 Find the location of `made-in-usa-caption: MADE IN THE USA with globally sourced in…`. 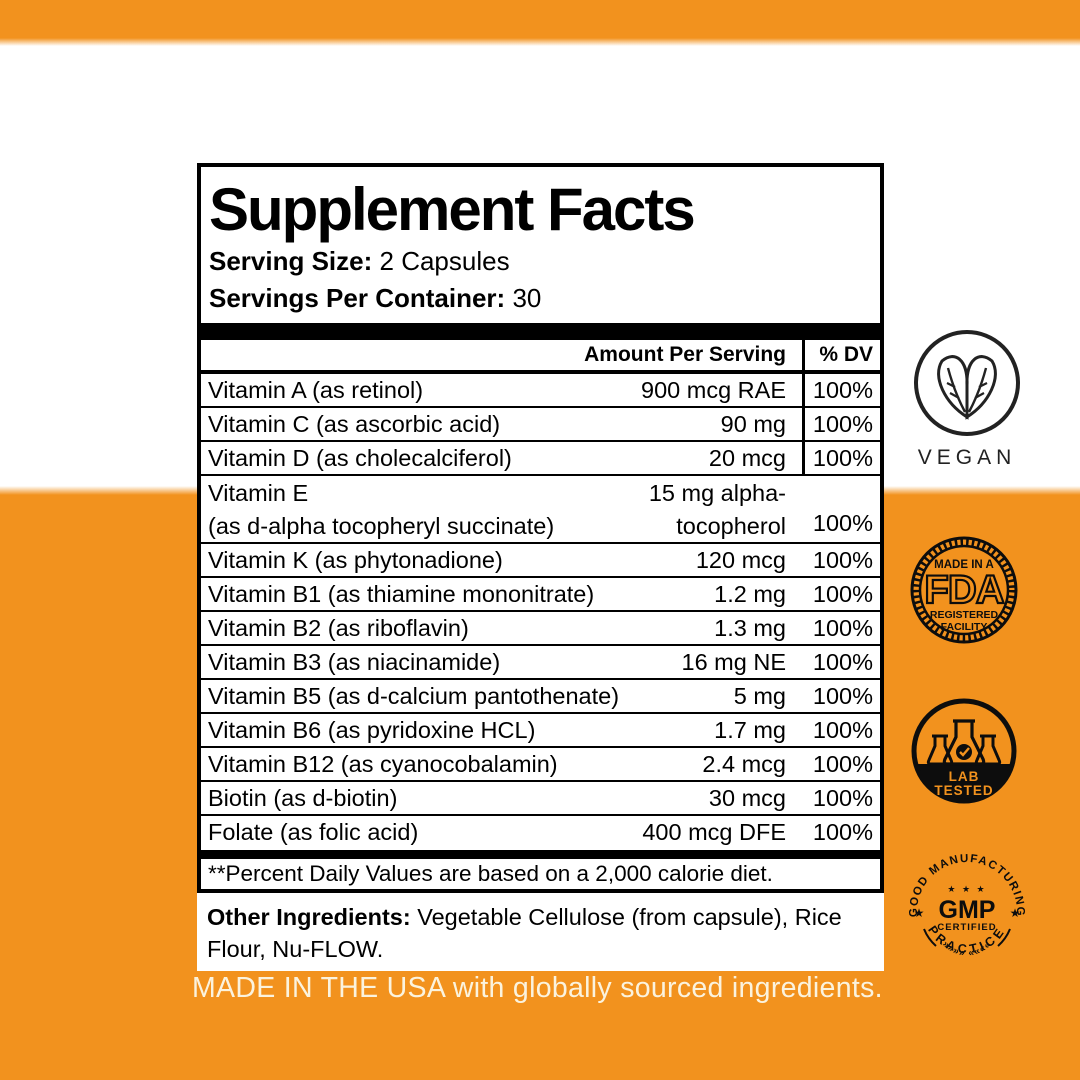

made-in-usa-caption: MADE IN THE USA with globally sourced in… is located at coordinates (537, 988).